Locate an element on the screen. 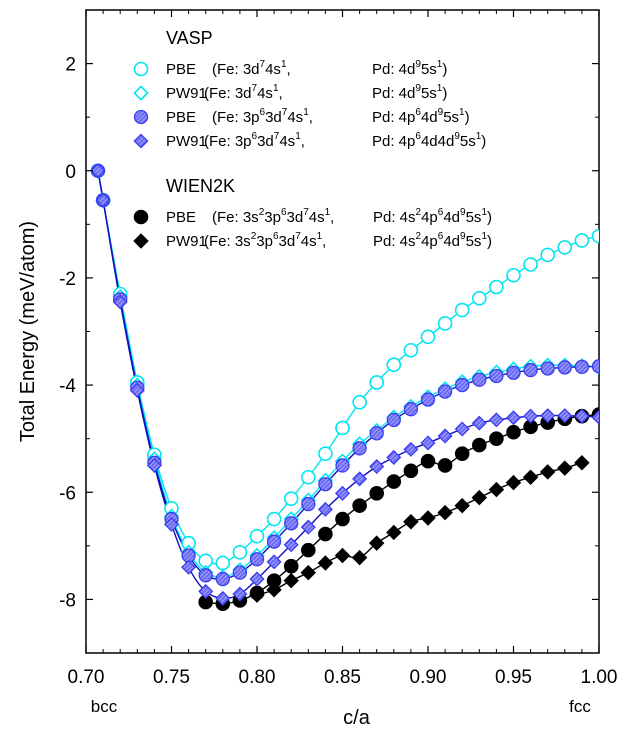  legend-entry: PW91(Fe: 3p63d74s1, Pd: 4p64d4d95s1) is located at coordinates (309, 140).